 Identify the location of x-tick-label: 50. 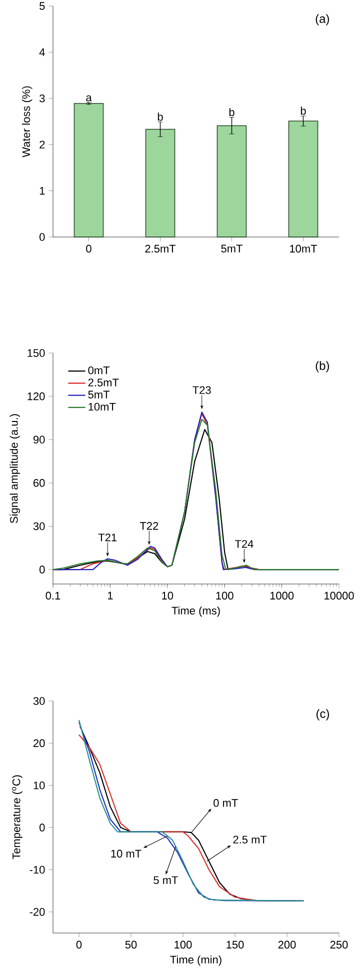
(131, 944).